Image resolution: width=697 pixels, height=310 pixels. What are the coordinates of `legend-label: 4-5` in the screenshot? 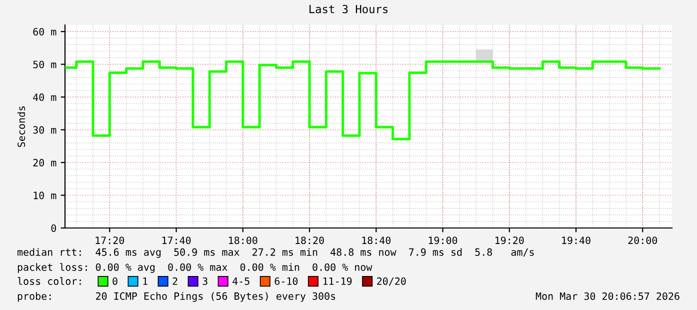 It's located at (241, 281).